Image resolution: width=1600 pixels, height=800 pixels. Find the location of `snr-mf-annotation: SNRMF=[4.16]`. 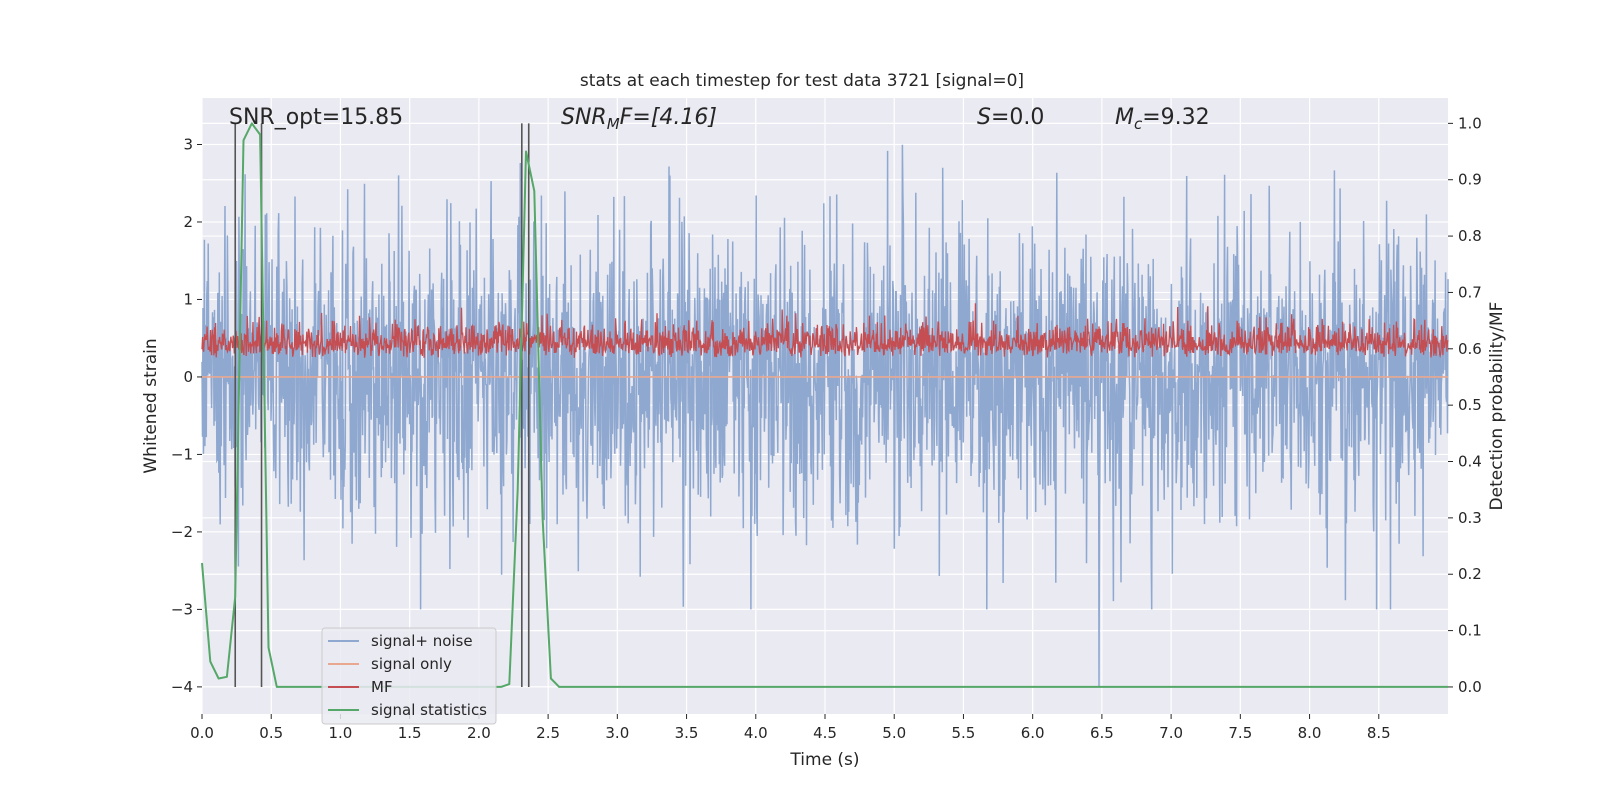

snr-mf-annotation: SNRMF=[4.16] is located at coordinates (639, 119).